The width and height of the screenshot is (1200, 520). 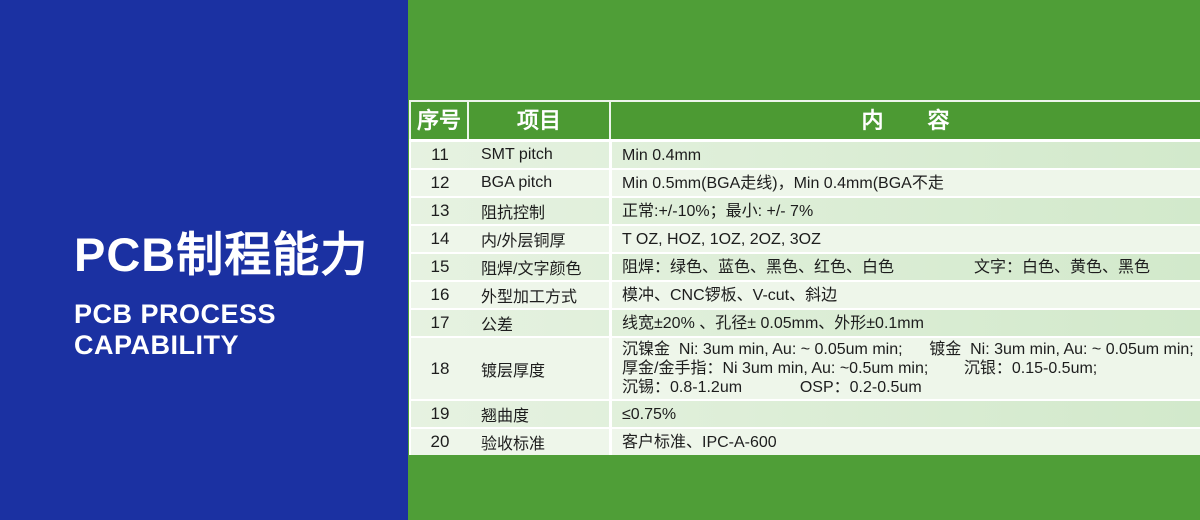 I want to click on row-content: T OZ, HOZ, 1OZ, 2OZ, 3OZ, so click(x=904, y=239).